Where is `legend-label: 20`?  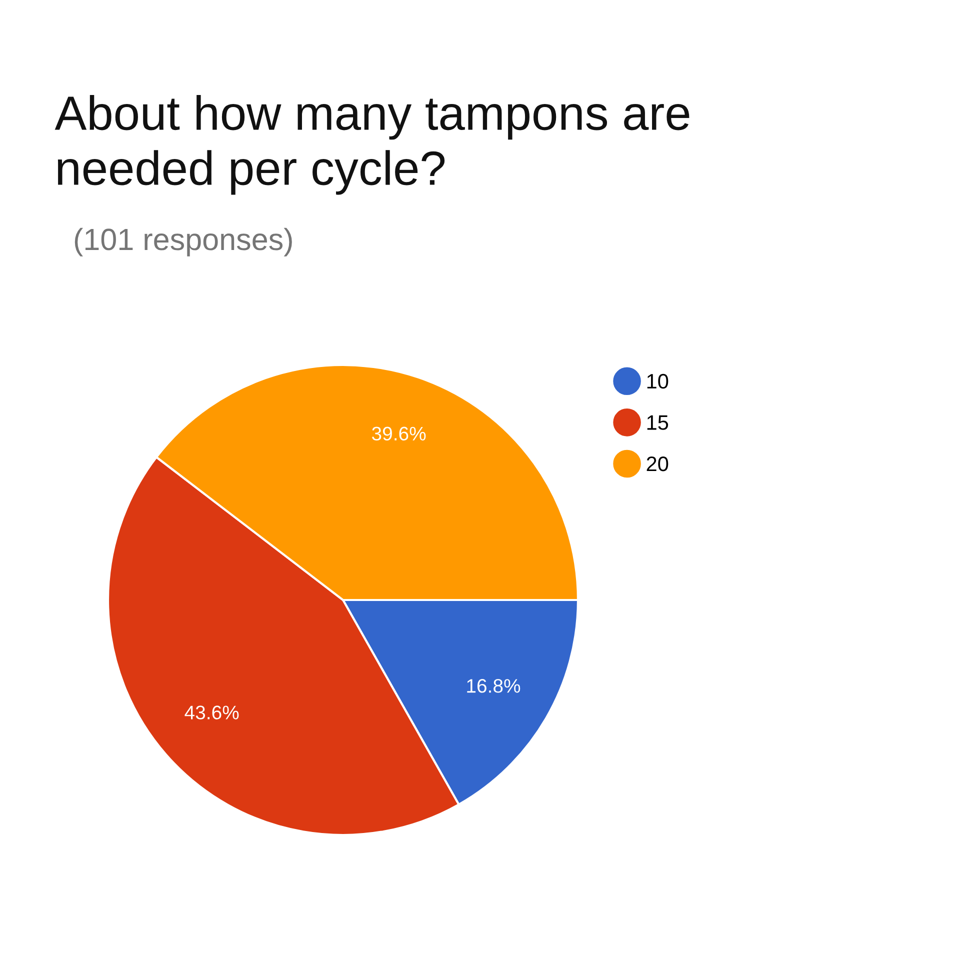 legend-label: 20 is located at coordinates (657, 464).